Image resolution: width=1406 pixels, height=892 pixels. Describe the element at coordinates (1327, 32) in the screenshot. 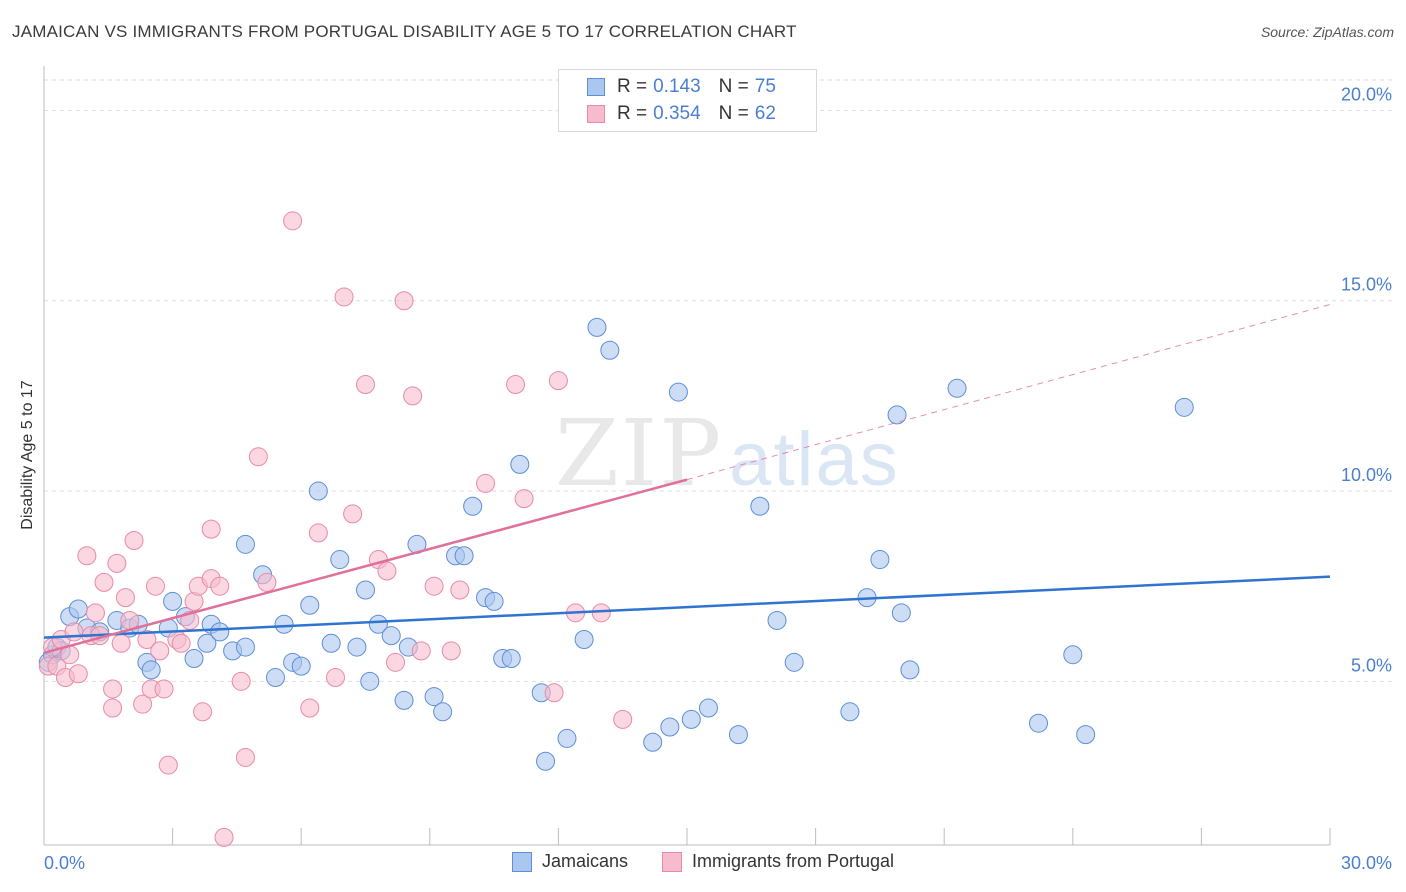

I see `source-label: Source: ZipAtlas.com` at that location.